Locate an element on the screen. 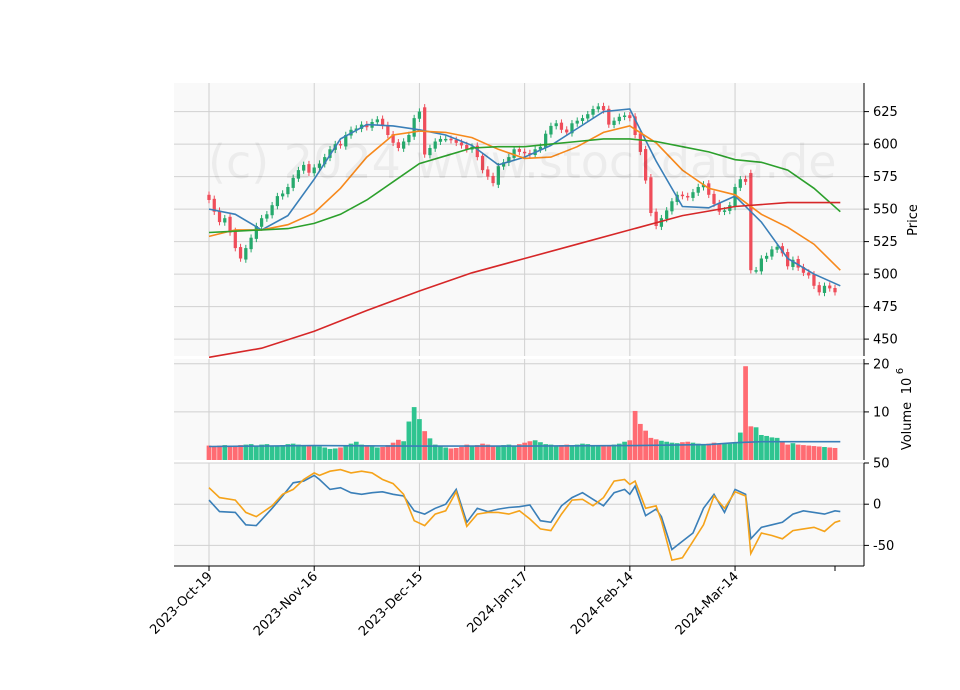 The width and height of the screenshot is (960, 690). price-ytick-label: 475 is located at coordinates (885, 307).